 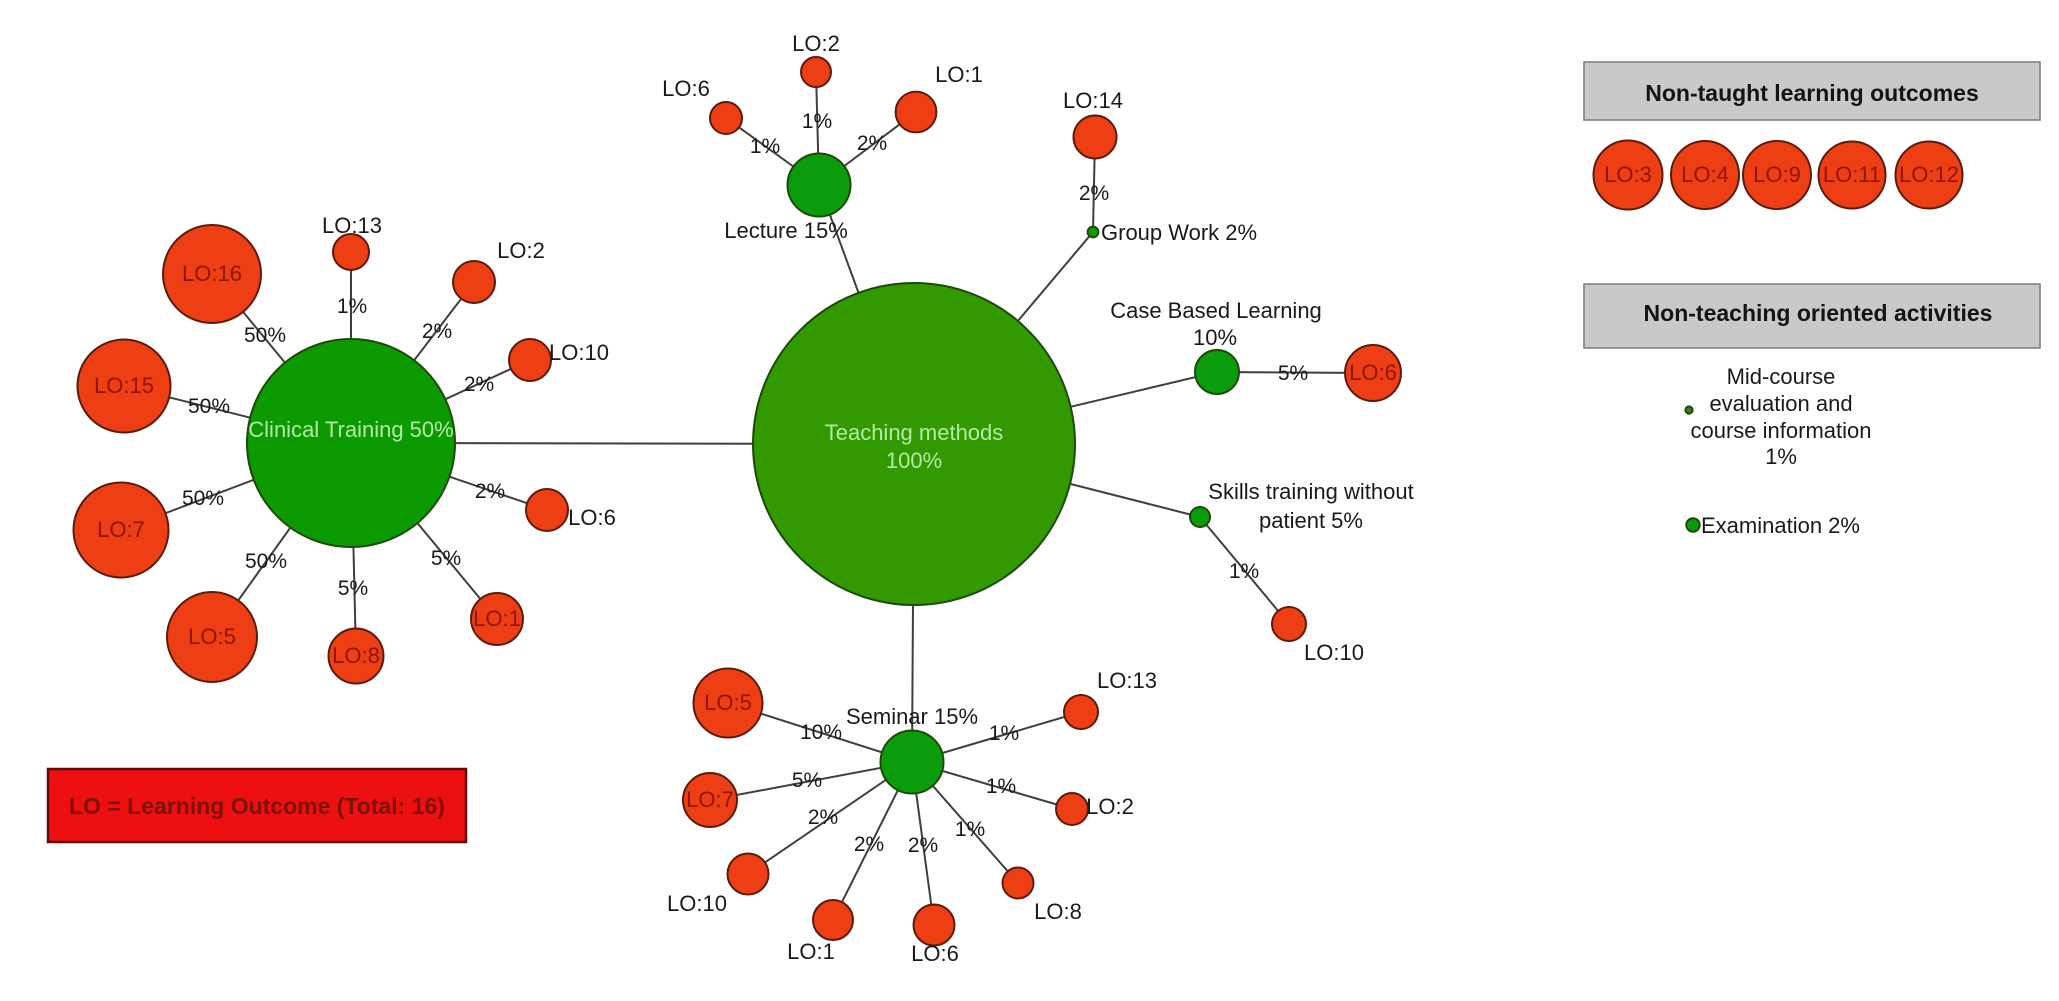 I want to click on svg-text: course information, so click(x=1781, y=430).